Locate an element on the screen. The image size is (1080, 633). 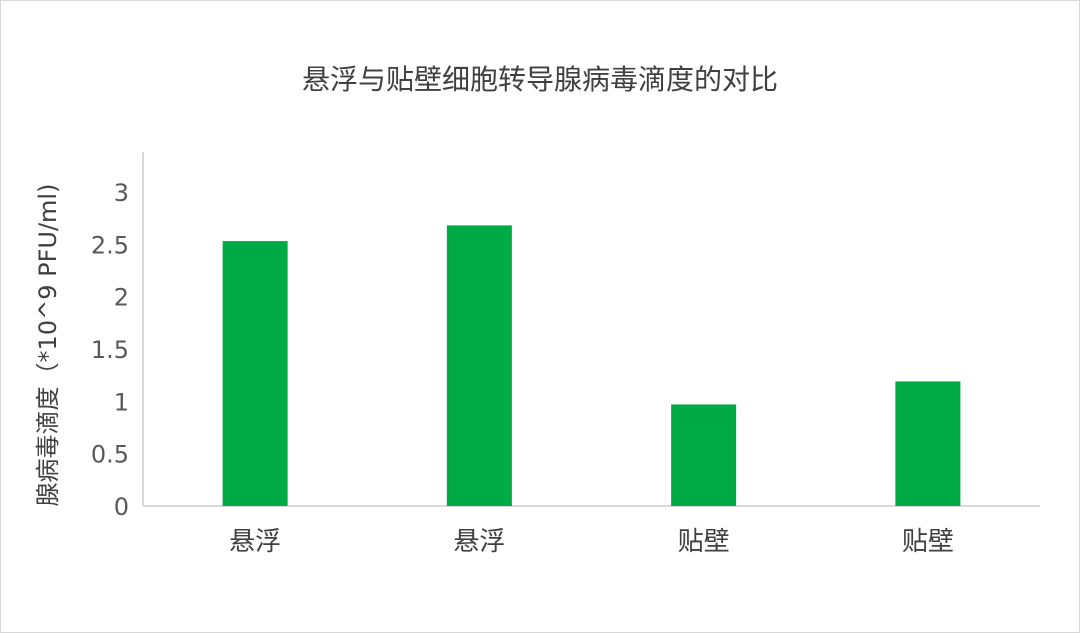
chart-title: 悬浮与贴壁细胞转导腺病毒滴度的对比 is located at coordinates (539, 79).